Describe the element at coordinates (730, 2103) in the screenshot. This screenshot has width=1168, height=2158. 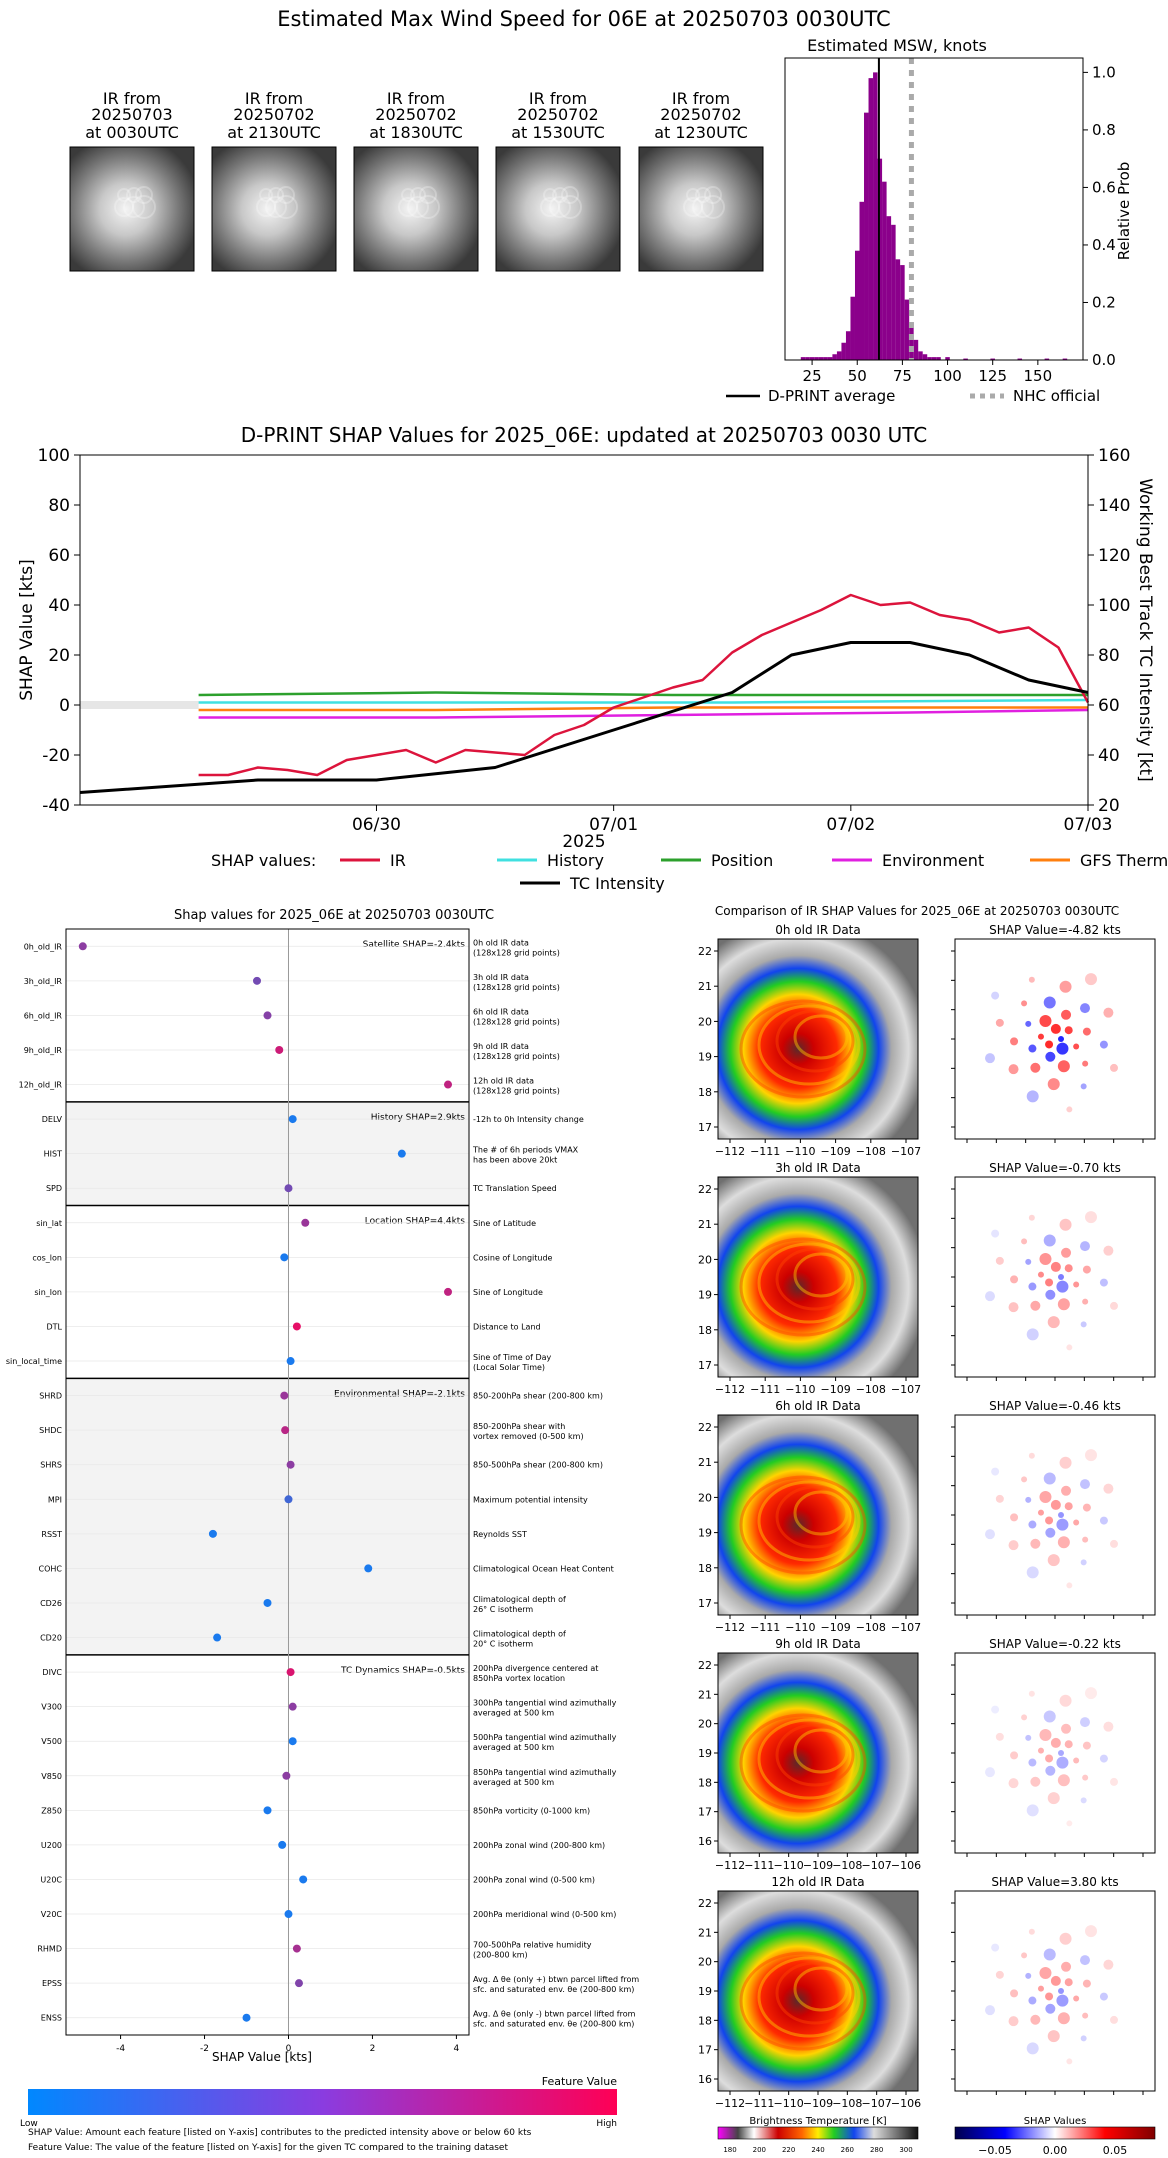
I see `x-tick-label: −112` at that location.